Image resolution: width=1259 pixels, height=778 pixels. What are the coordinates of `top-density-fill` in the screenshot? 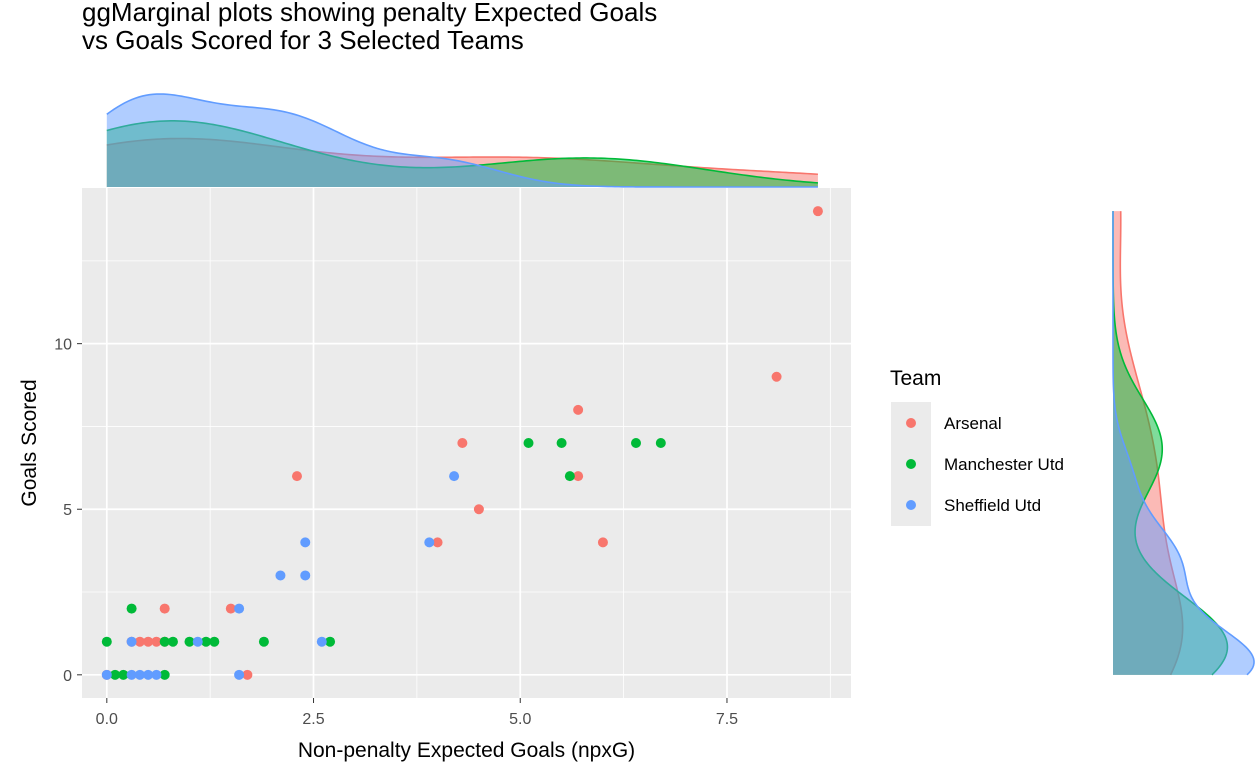 It's located at (462, 140).